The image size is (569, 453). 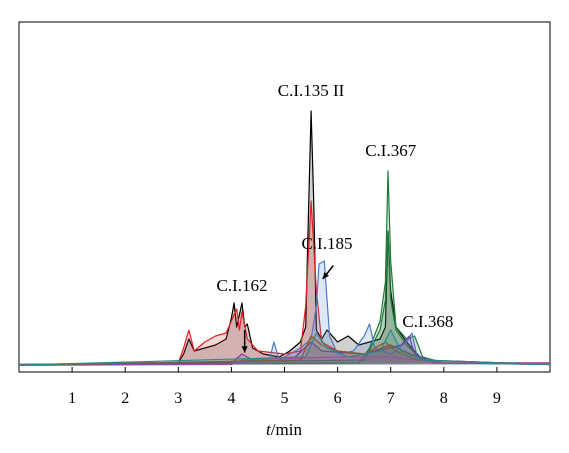 I want to click on peak-label-0: C.I.135 II, so click(x=311, y=90).